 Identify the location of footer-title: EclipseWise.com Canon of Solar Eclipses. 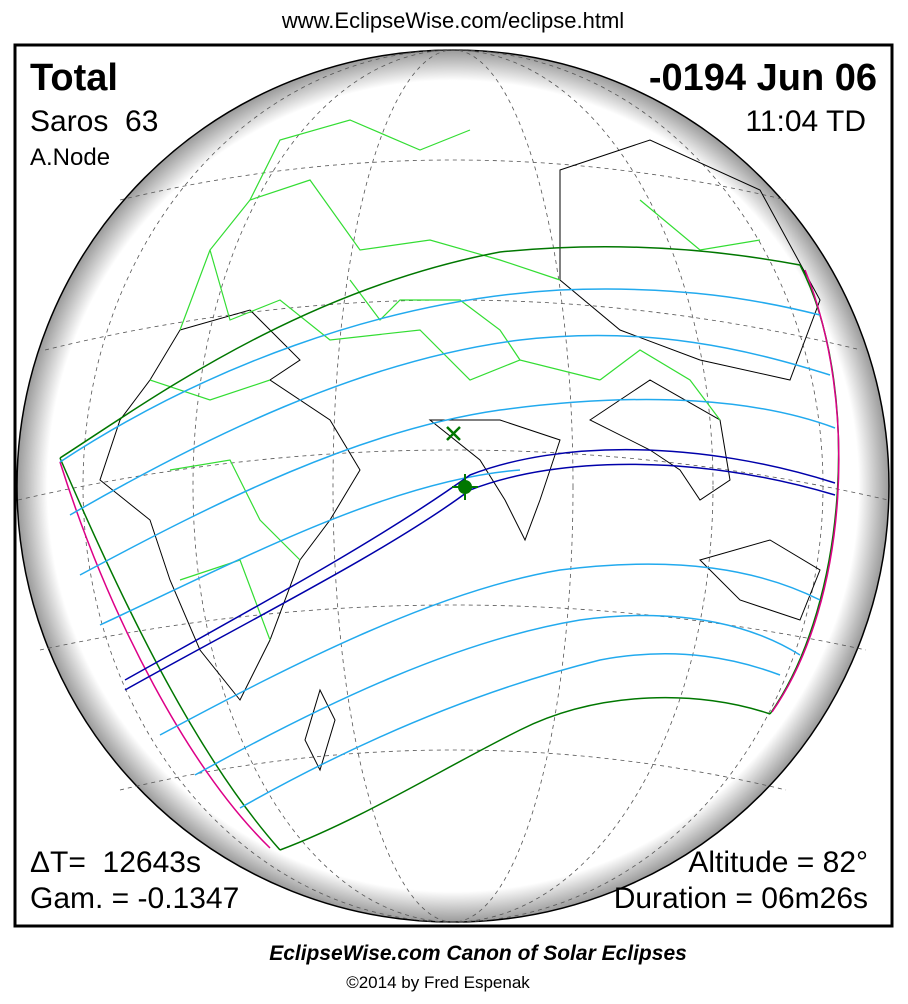
(478, 953).